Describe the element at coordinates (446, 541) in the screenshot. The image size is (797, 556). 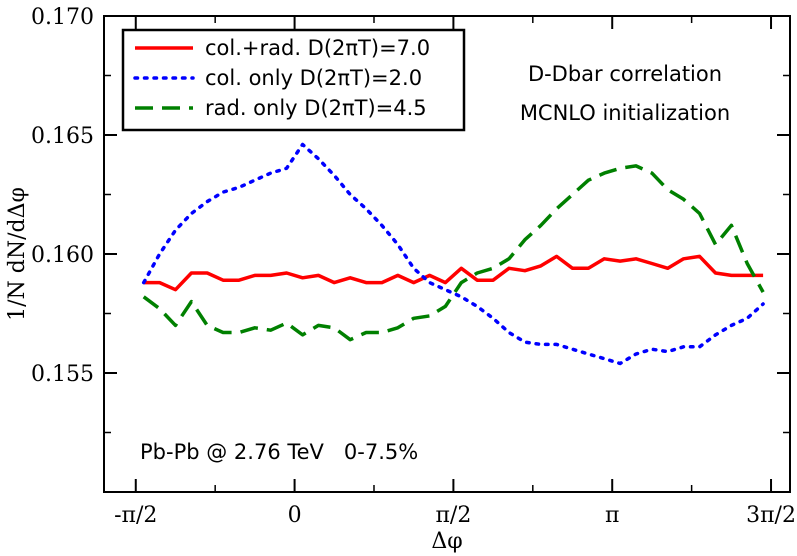
I see `x-axis-title: Δφ` at that location.